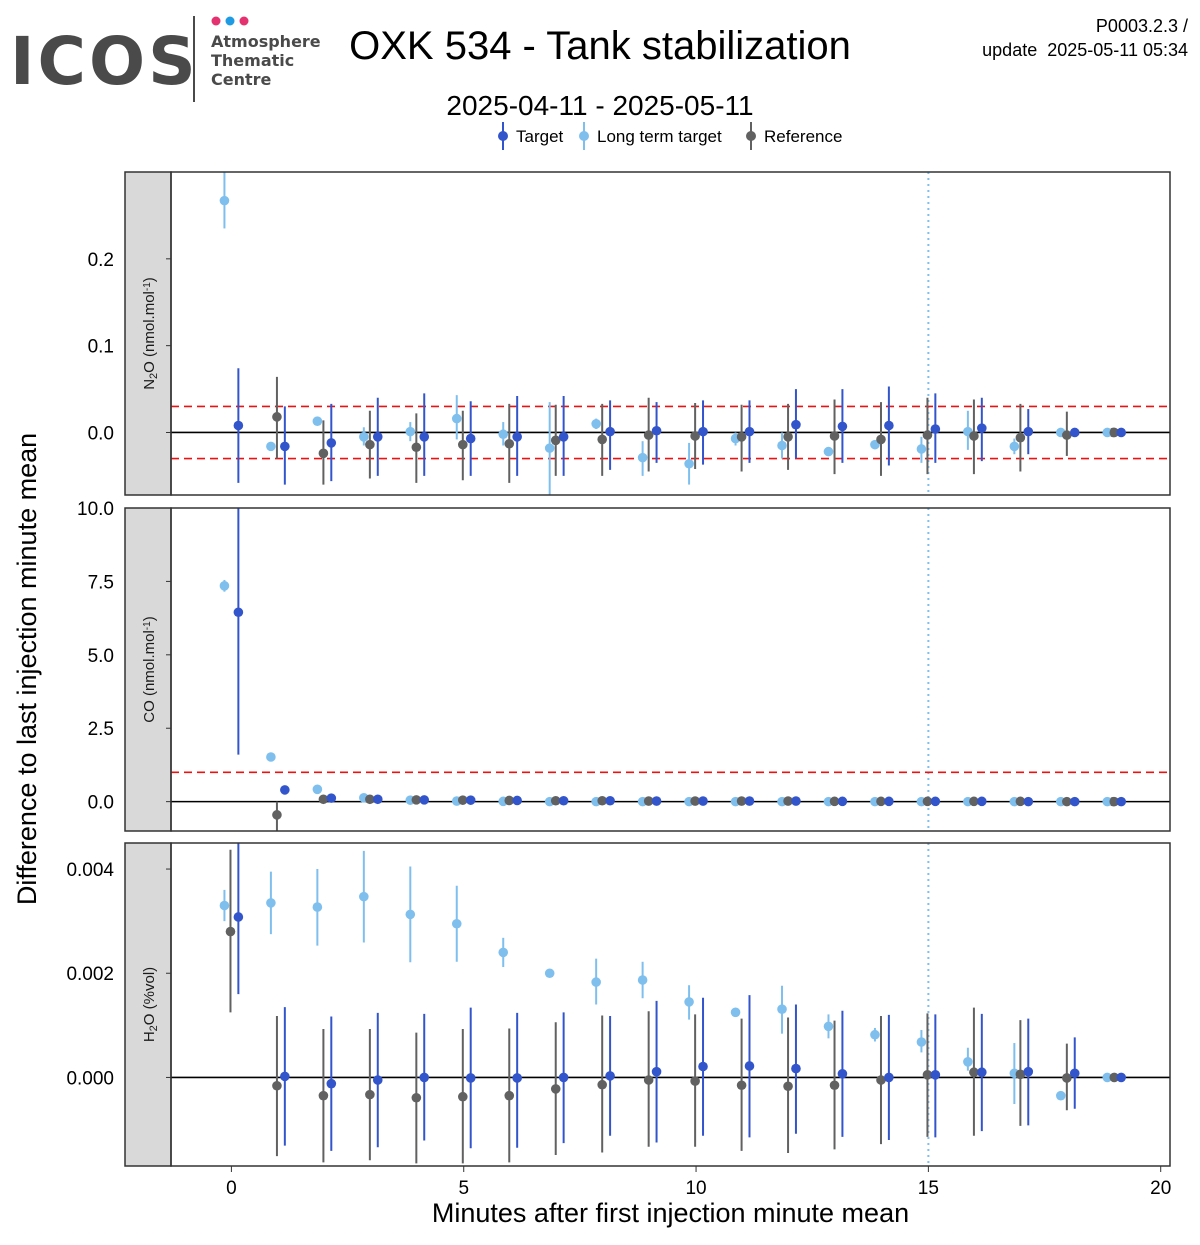  I want to click on y-tick-label: 0.004, so click(90, 870).